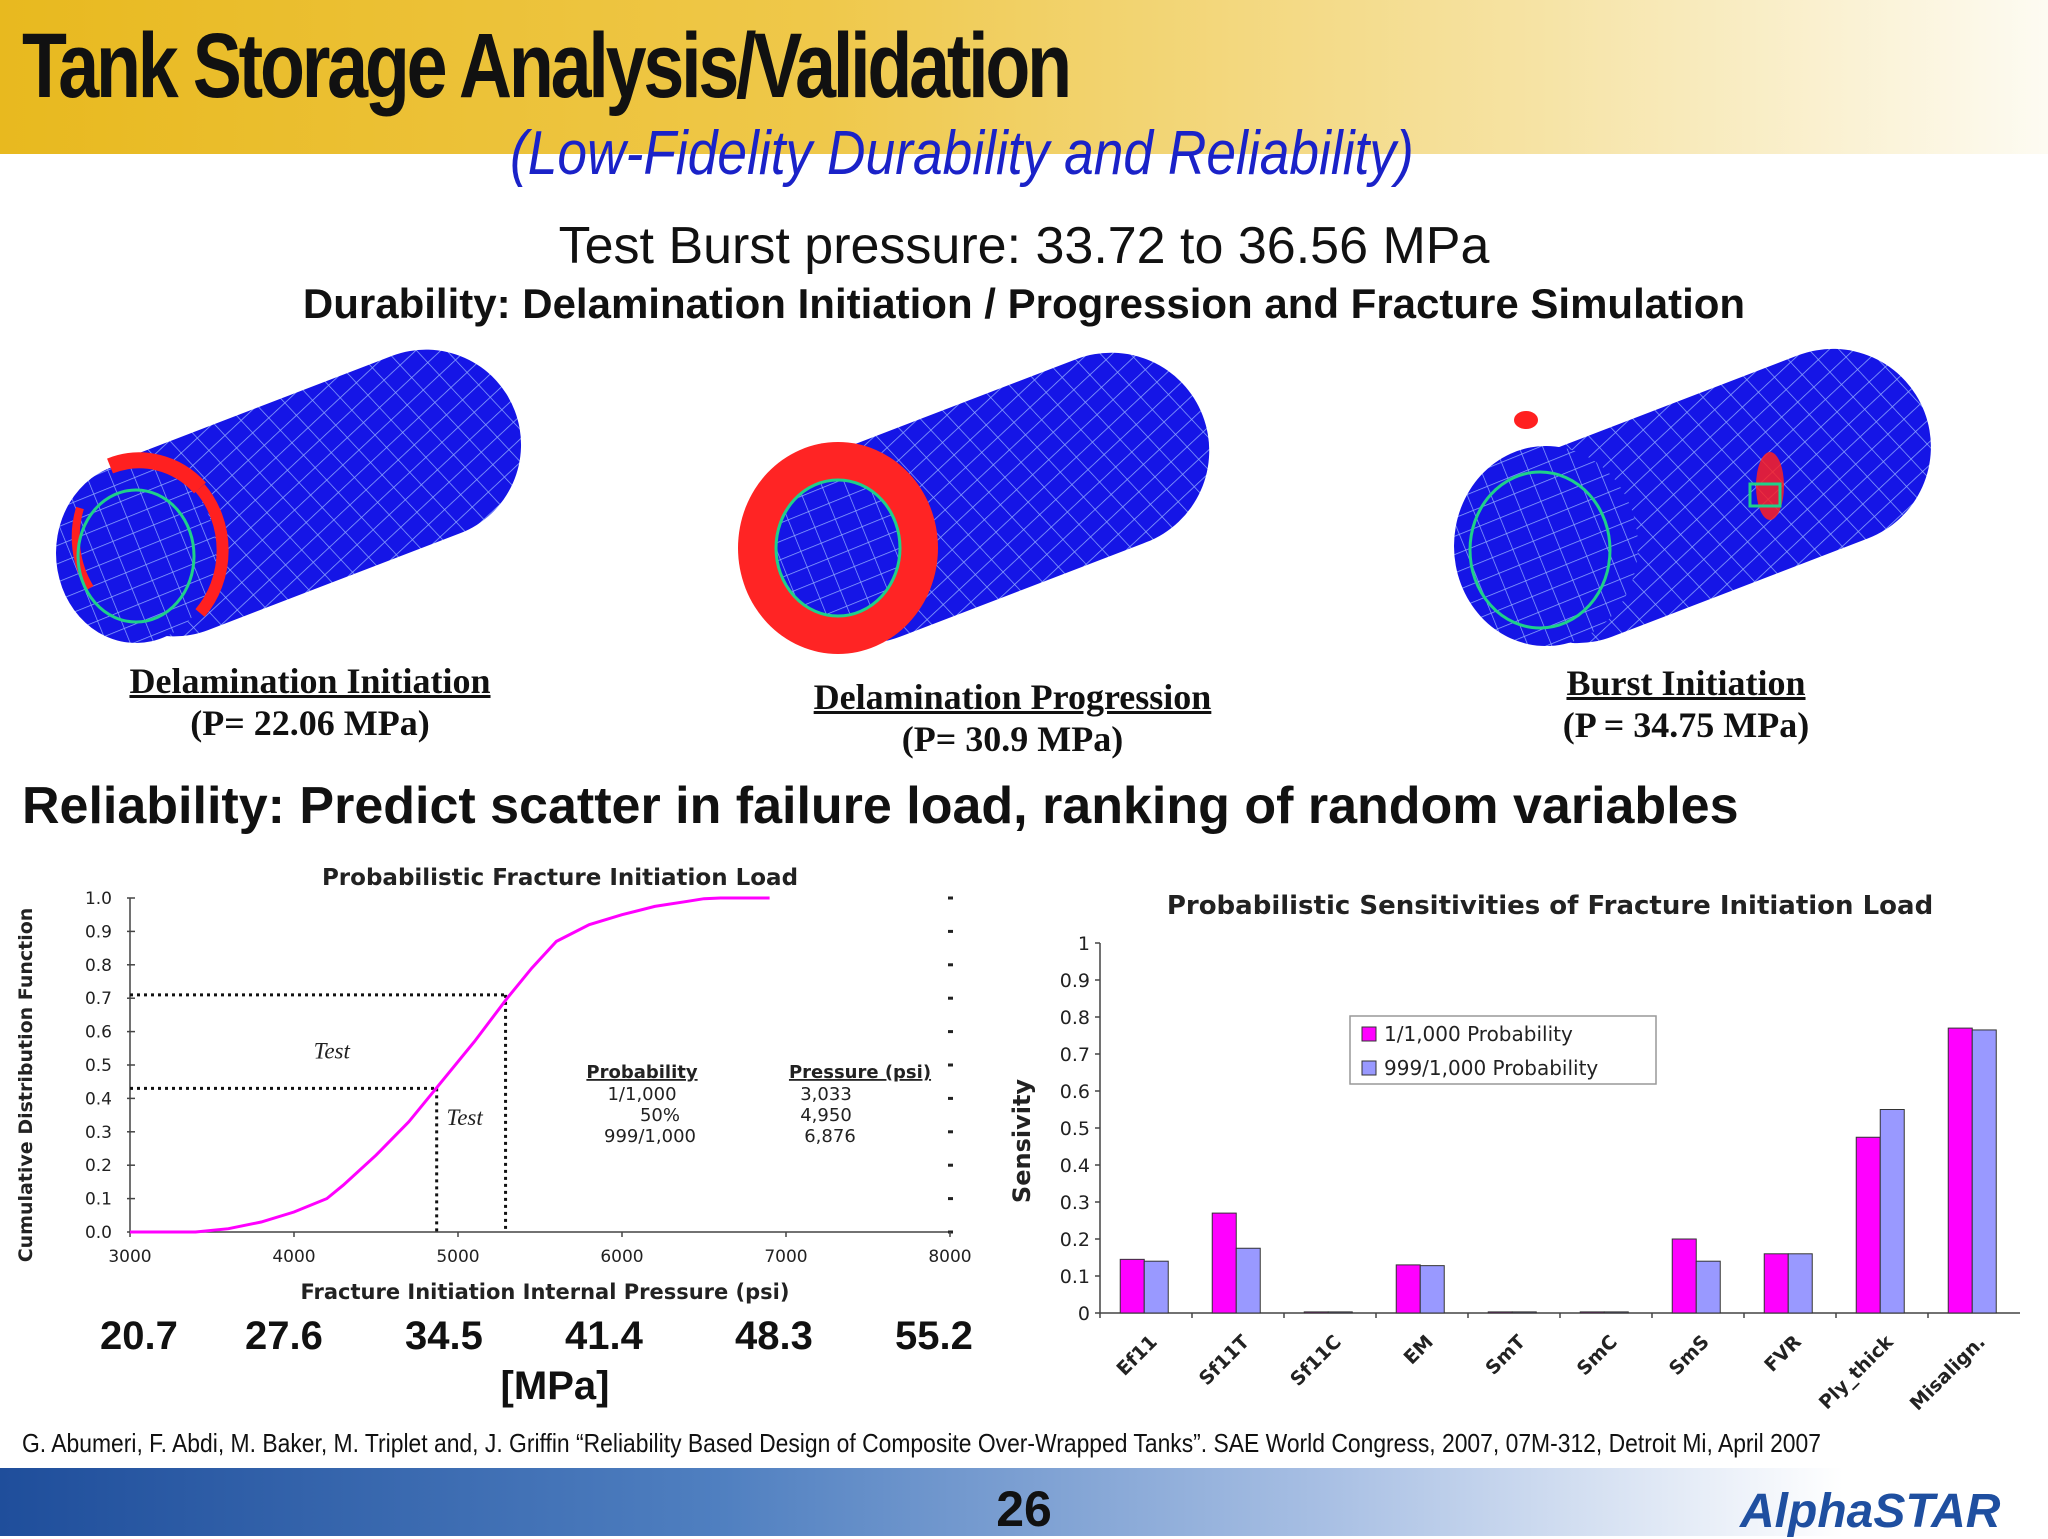 The height and width of the screenshot is (1539, 2048). Describe the element at coordinates (289, 496) in the screenshot. I see `tank-image-delamination-initiation` at that location.